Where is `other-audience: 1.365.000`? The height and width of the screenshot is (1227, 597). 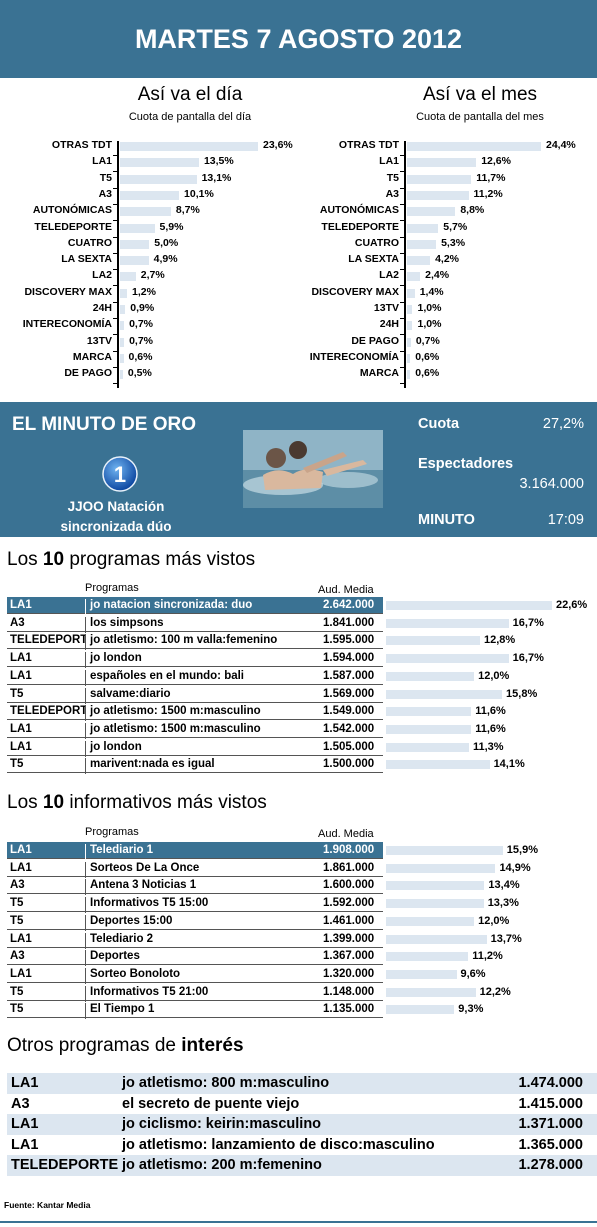 other-audience: 1.365.000 is located at coordinates (550, 1144).